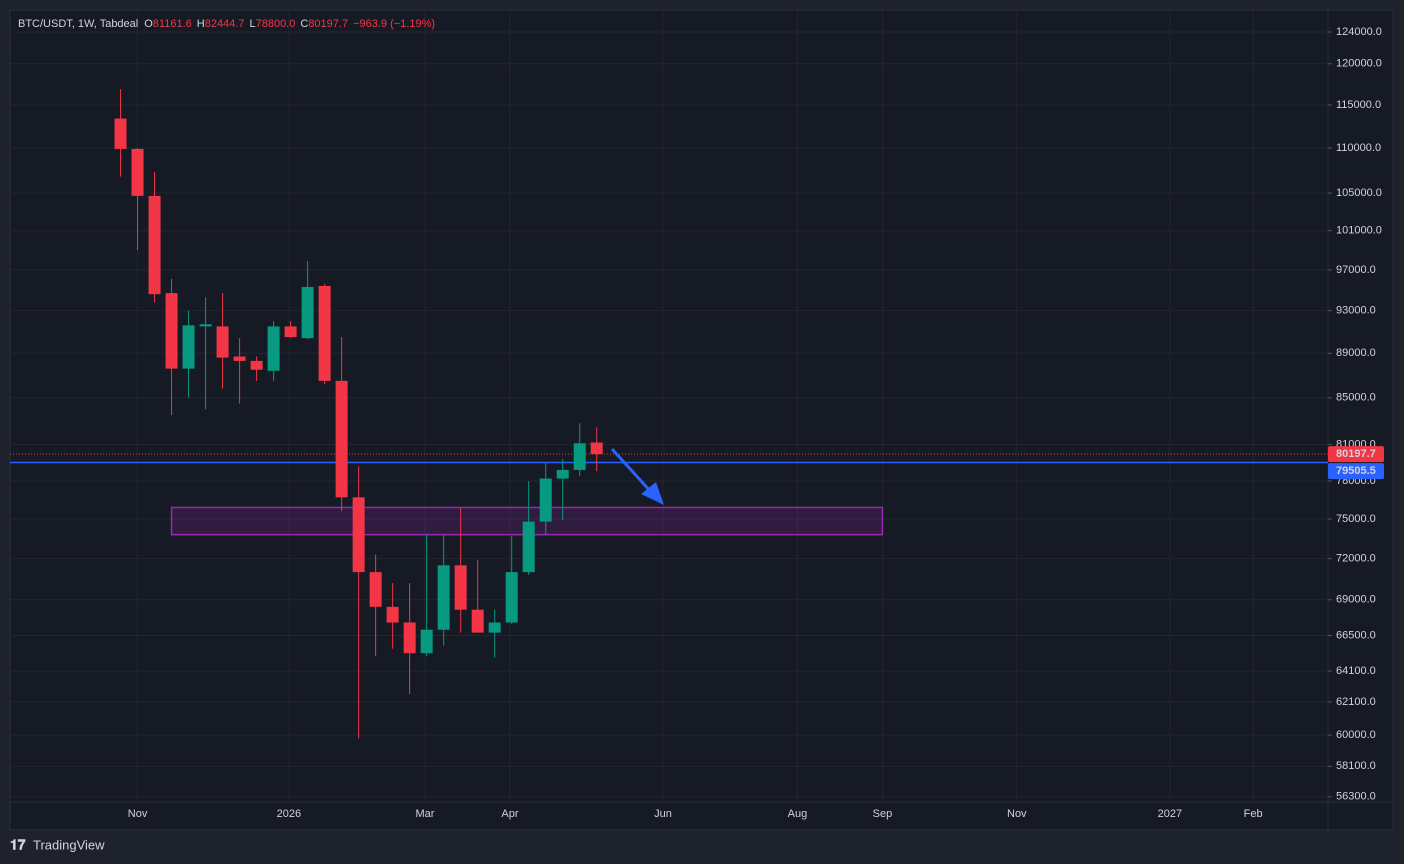 This screenshot has width=1404, height=864. I want to click on ohlc-key: C, so click(304, 24).